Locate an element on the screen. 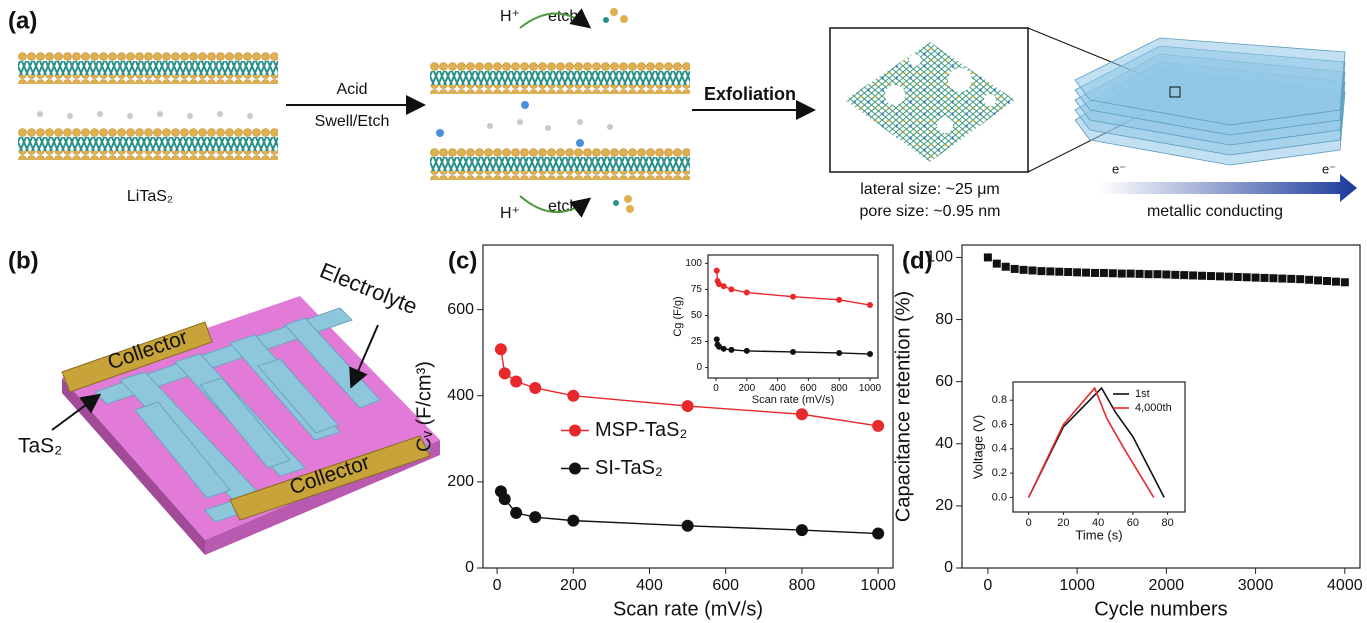  y-tick-label: 0.4 is located at coordinates (999, 449).